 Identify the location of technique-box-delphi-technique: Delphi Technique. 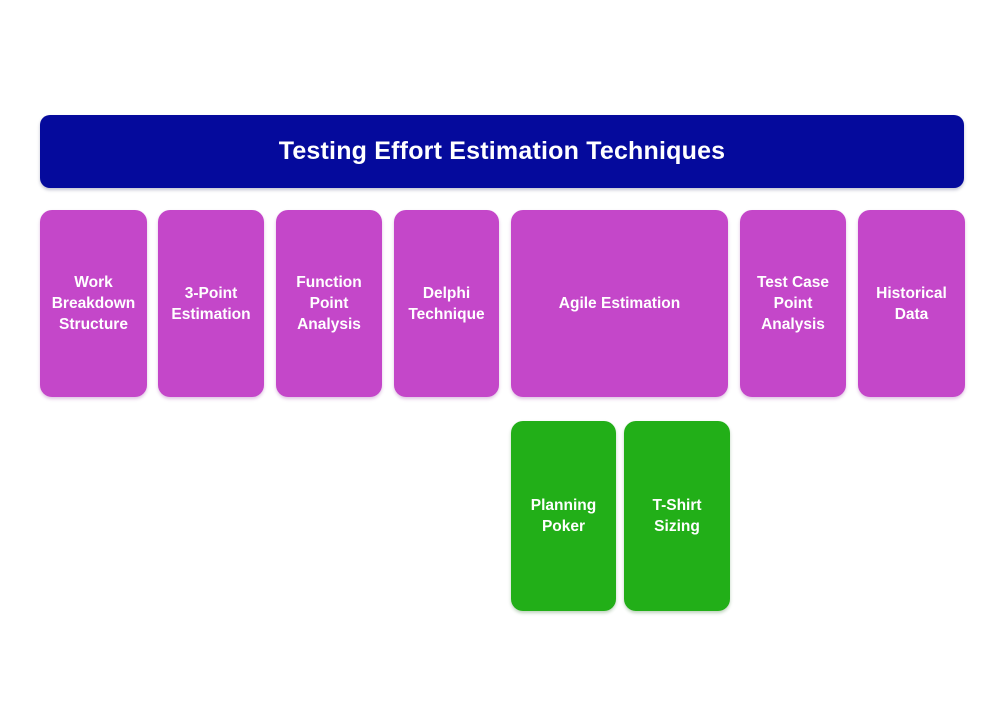
(446, 303).